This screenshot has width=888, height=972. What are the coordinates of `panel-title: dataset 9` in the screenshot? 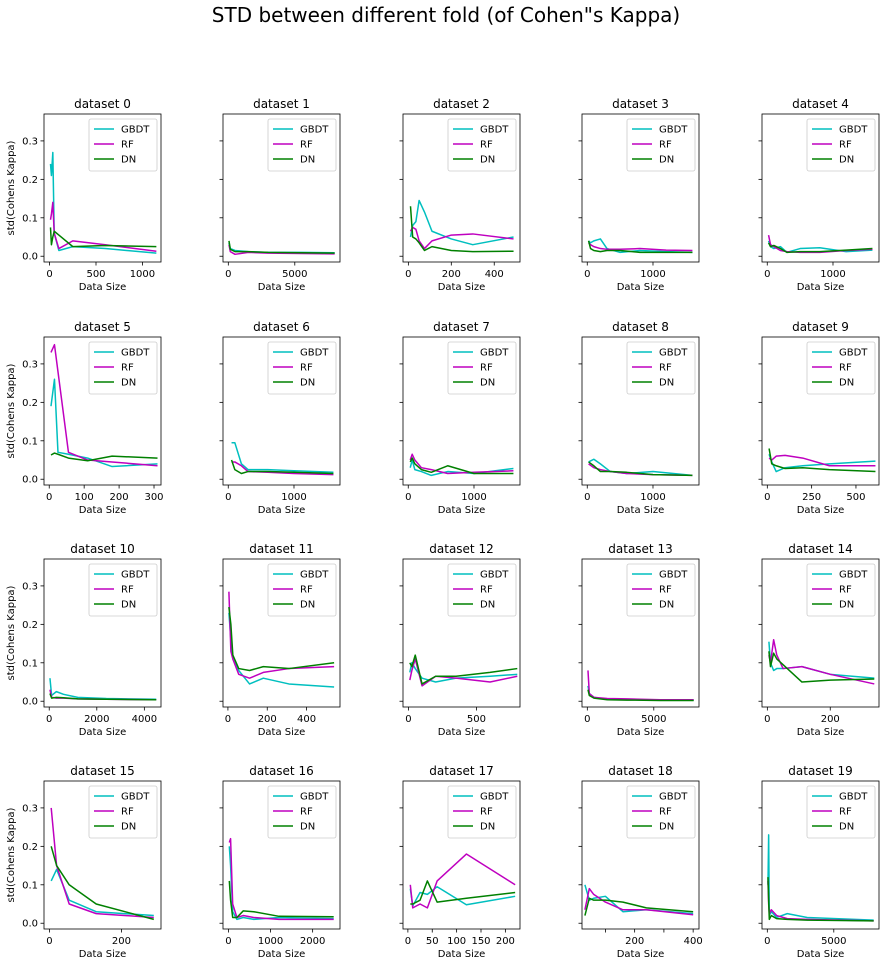 It's located at (820, 327).